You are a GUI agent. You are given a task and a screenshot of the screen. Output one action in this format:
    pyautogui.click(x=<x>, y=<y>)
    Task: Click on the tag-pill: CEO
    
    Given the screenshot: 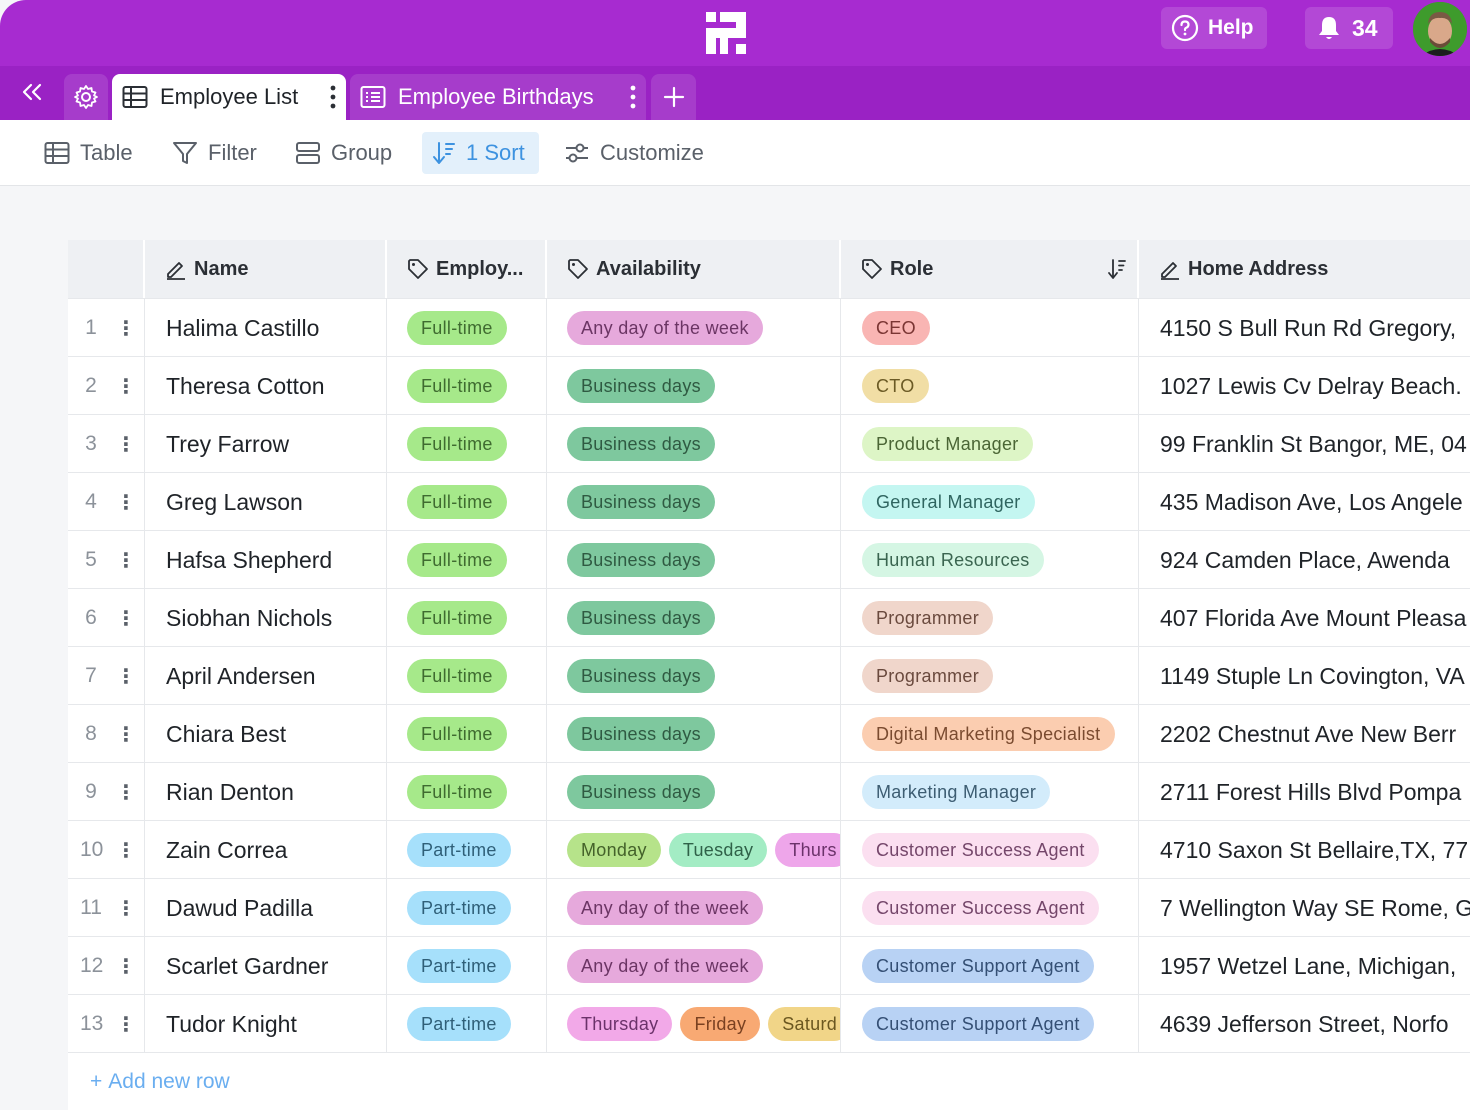 What is the action you would take?
    pyautogui.click(x=896, y=328)
    